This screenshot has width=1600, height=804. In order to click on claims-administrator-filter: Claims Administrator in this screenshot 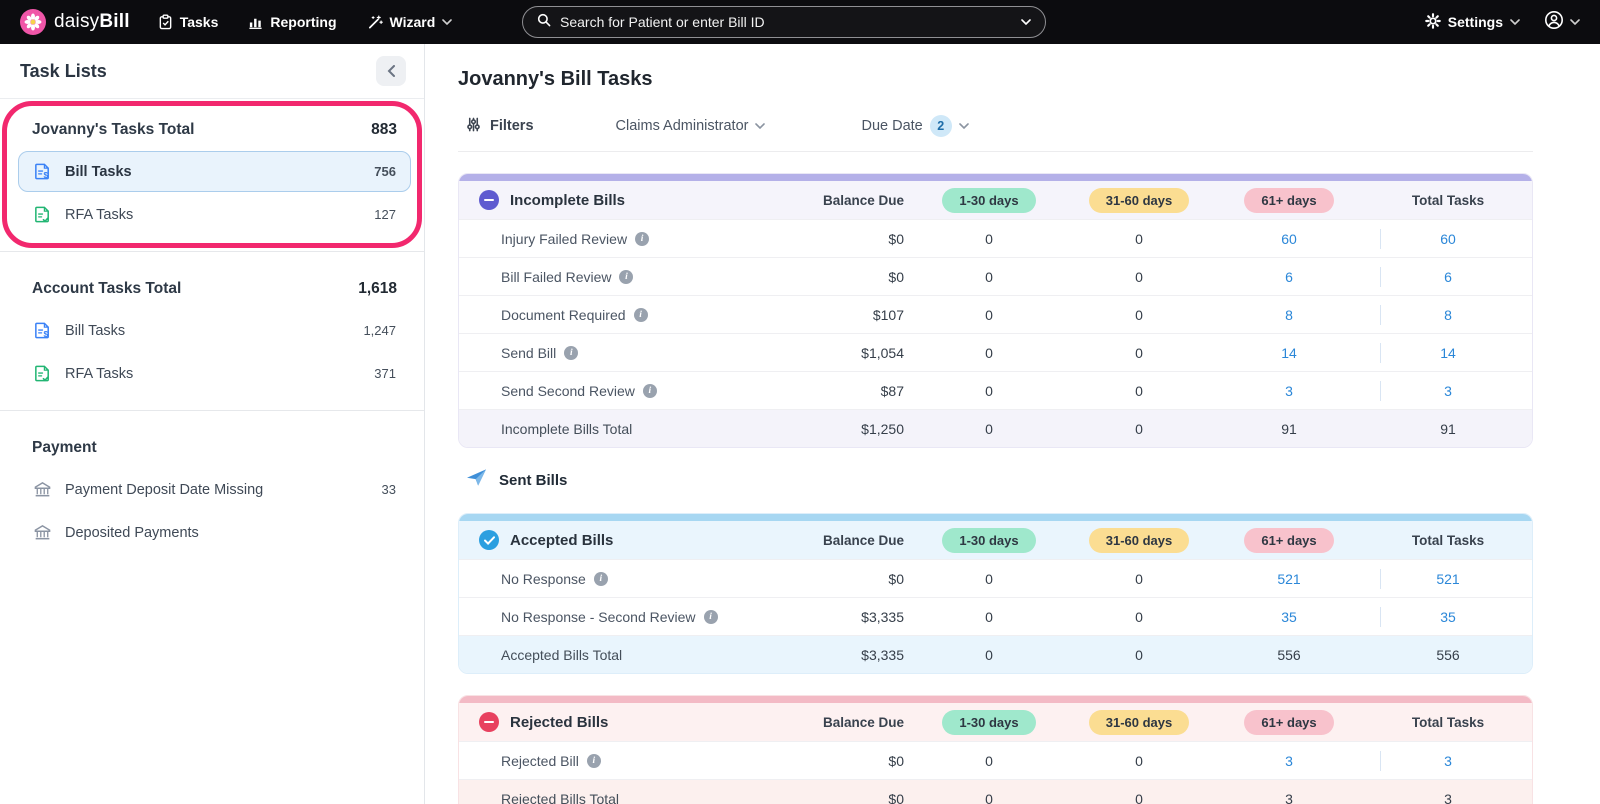, I will do `click(691, 126)`.